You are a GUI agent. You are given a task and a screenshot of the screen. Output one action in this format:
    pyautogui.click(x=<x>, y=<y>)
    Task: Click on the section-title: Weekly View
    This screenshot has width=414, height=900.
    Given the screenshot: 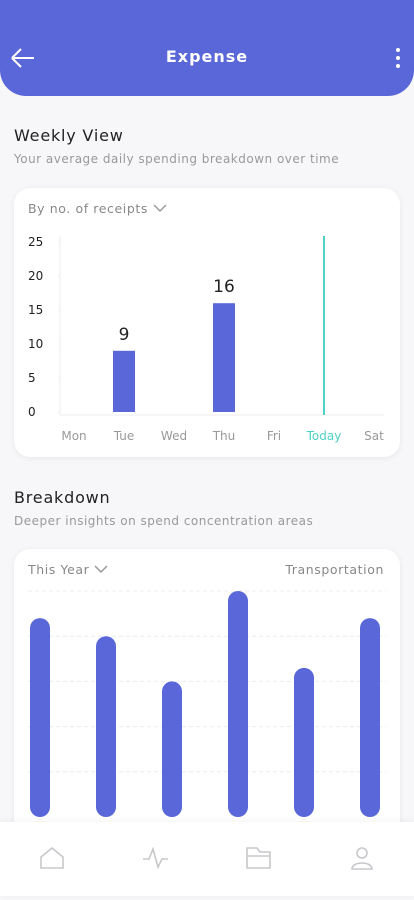 What is the action you would take?
    pyautogui.click(x=69, y=135)
    